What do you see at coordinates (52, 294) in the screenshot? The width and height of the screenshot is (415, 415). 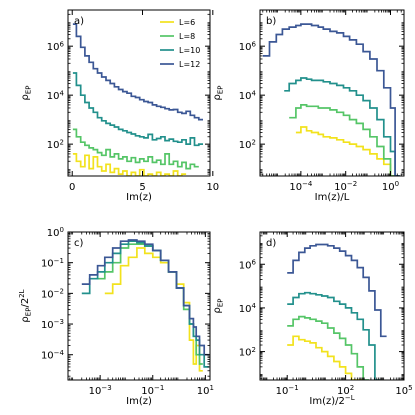 I see `y-tick-label: 10−2​` at bounding box center [52, 294].